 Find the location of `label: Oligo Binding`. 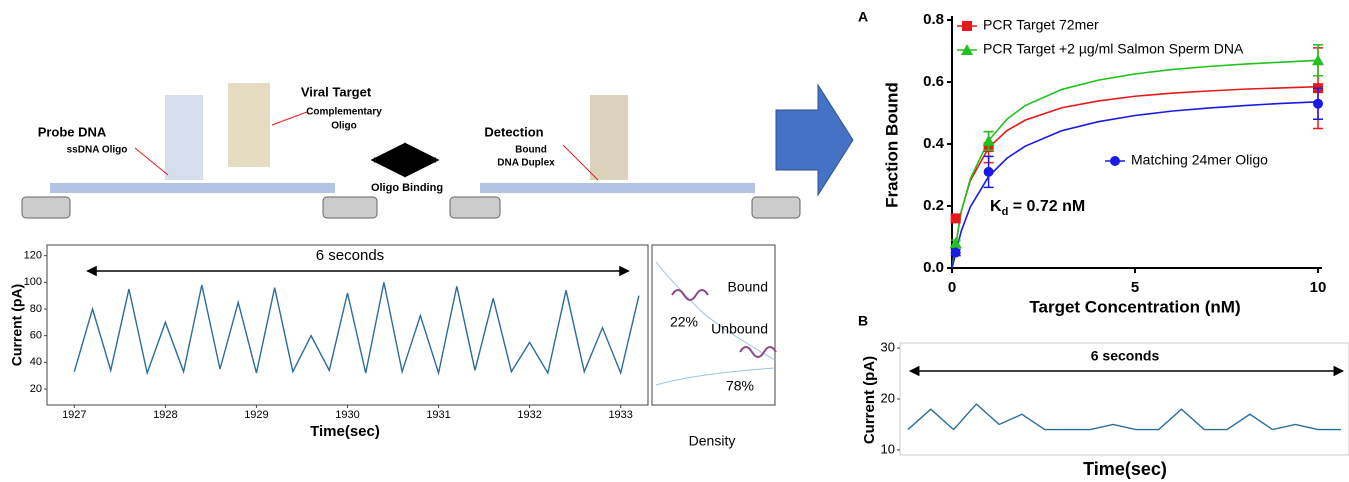

label: Oligo Binding is located at coordinates (407, 188).